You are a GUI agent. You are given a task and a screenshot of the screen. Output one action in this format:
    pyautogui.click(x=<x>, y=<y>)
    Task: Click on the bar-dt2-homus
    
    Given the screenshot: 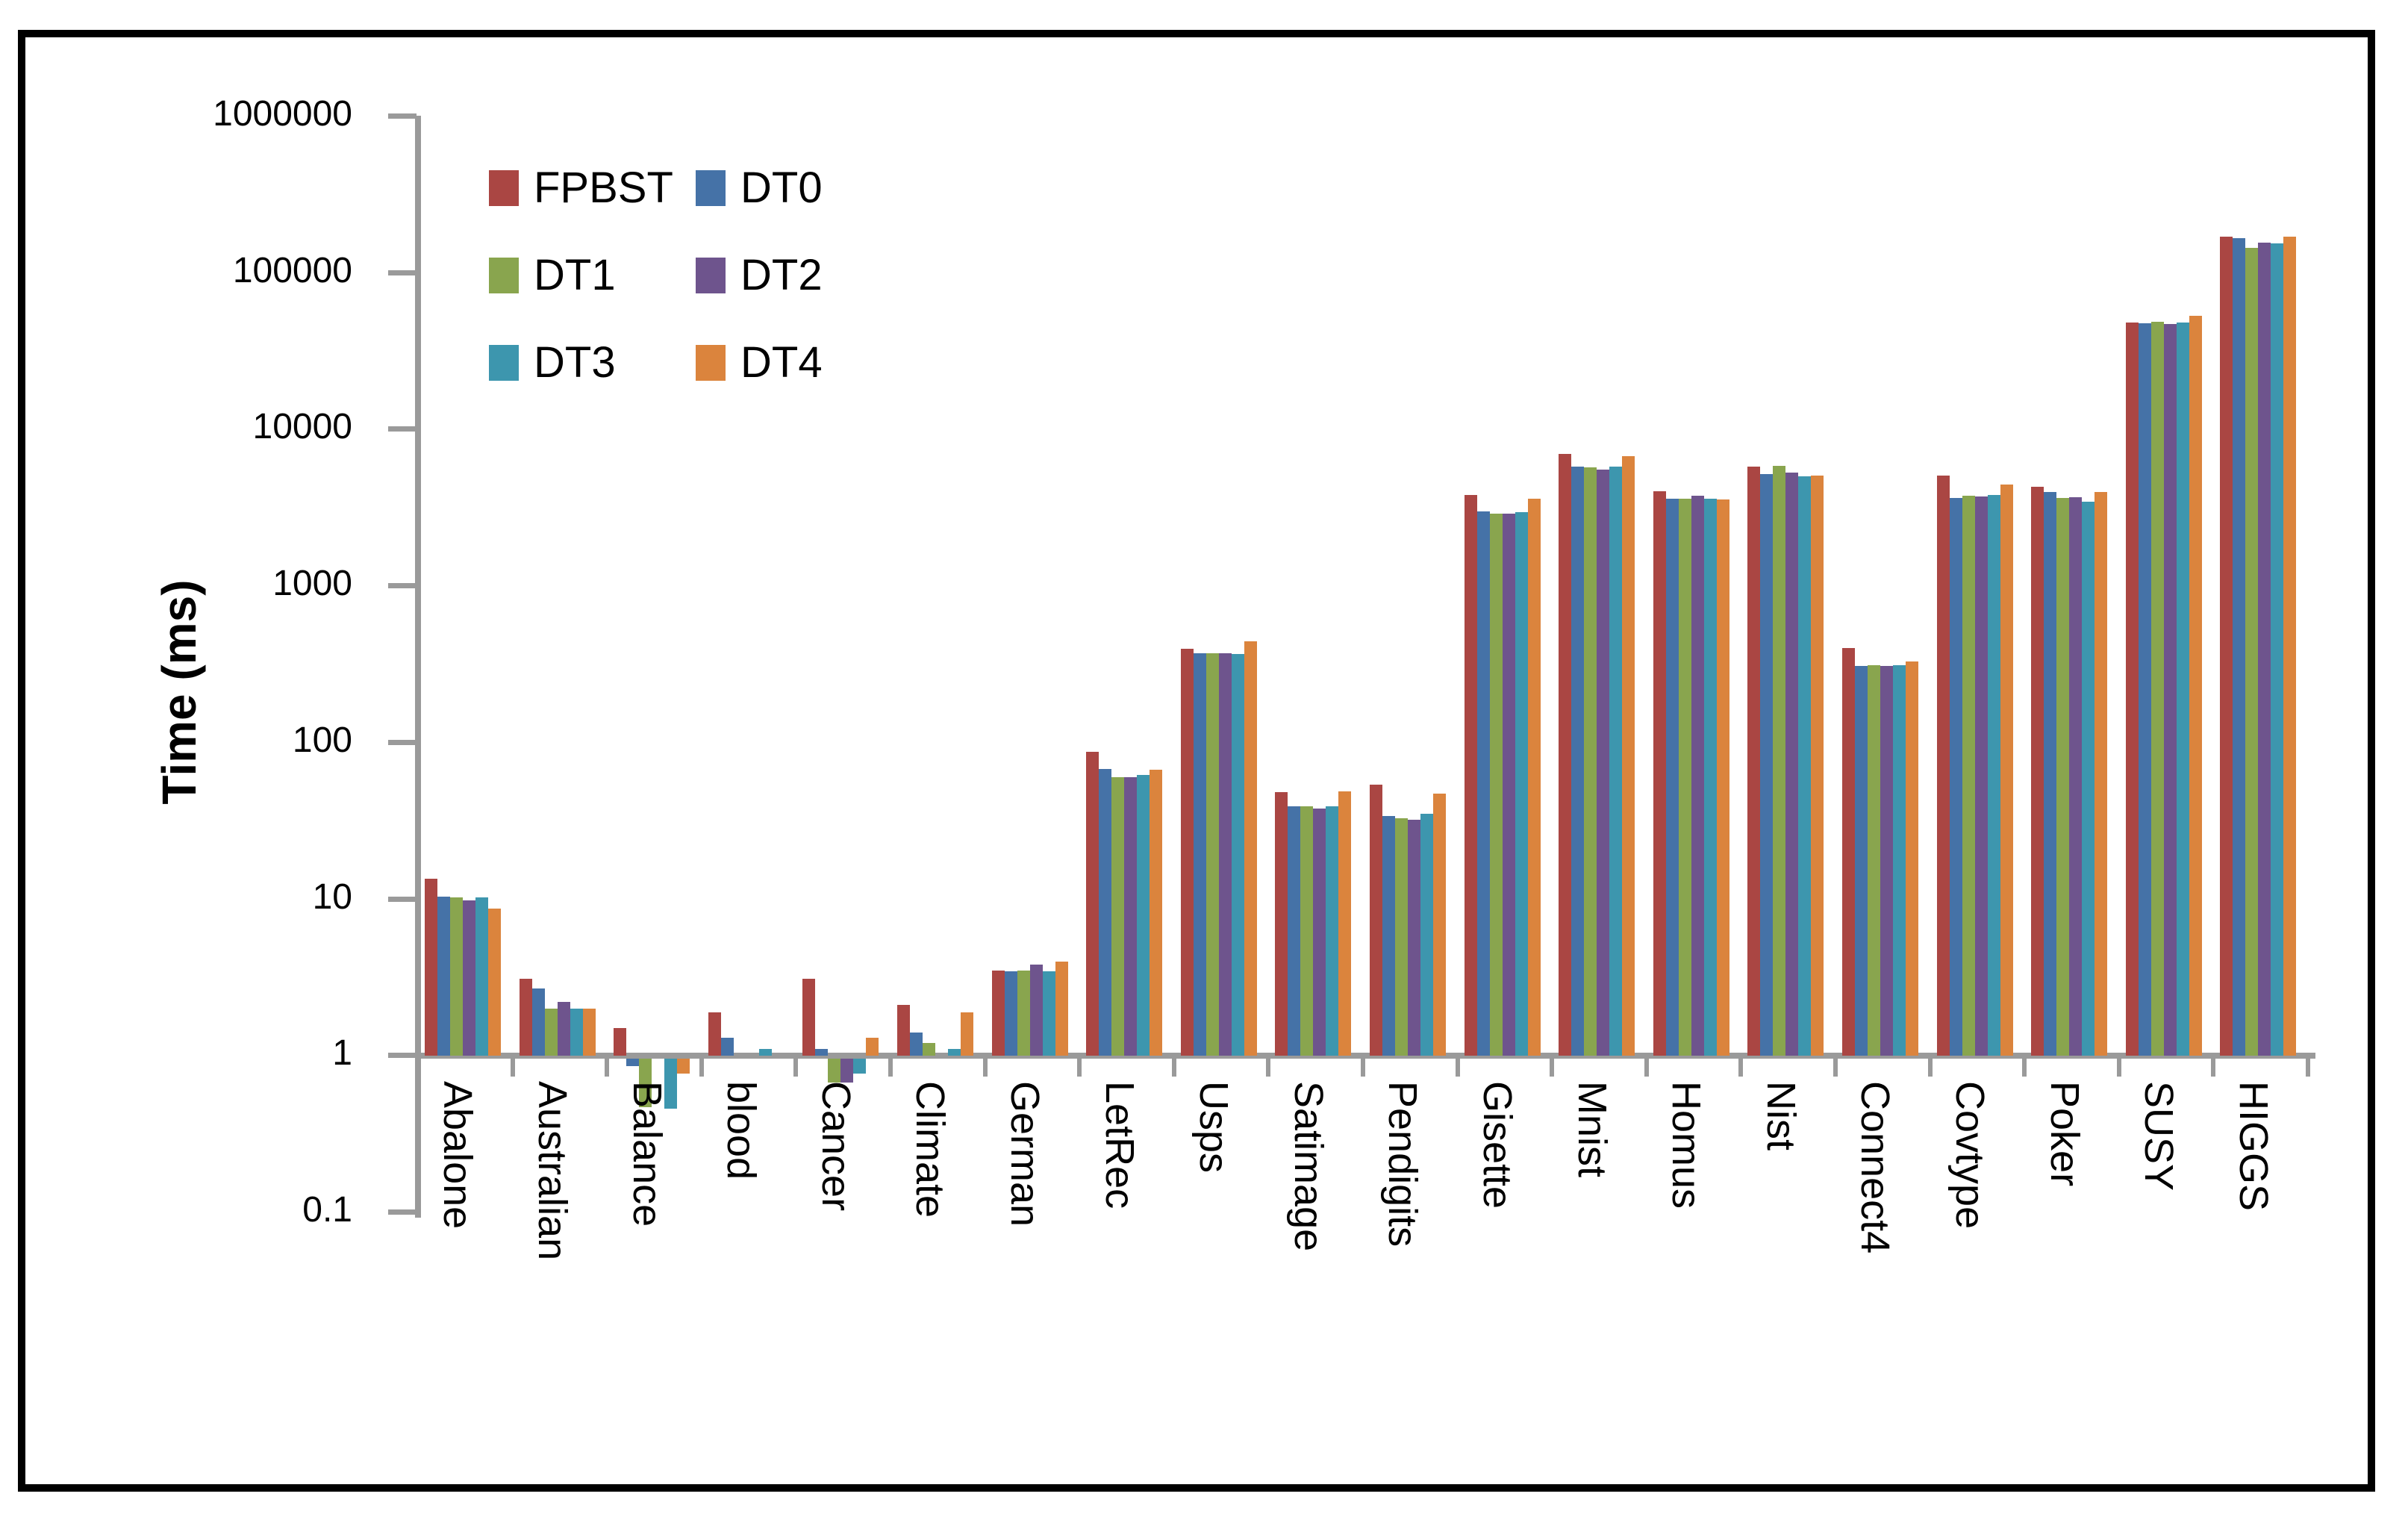 What is the action you would take?
    pyautogui.click(x=1697, y=776)
    